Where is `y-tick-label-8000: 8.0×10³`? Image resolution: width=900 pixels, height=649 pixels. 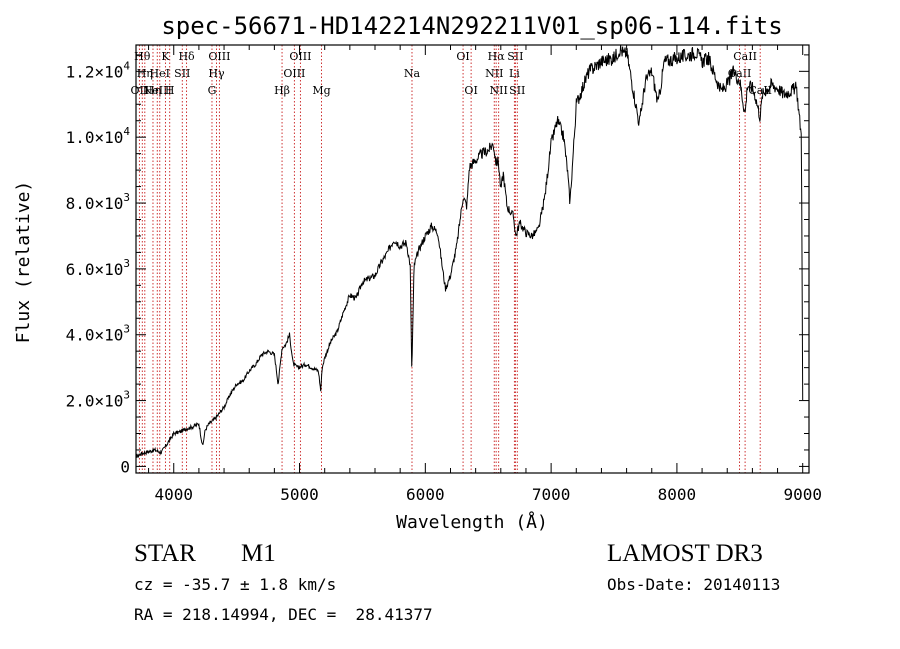
y-tick-label-8000: 8.0×10³ is located at coordinates (98, 202).